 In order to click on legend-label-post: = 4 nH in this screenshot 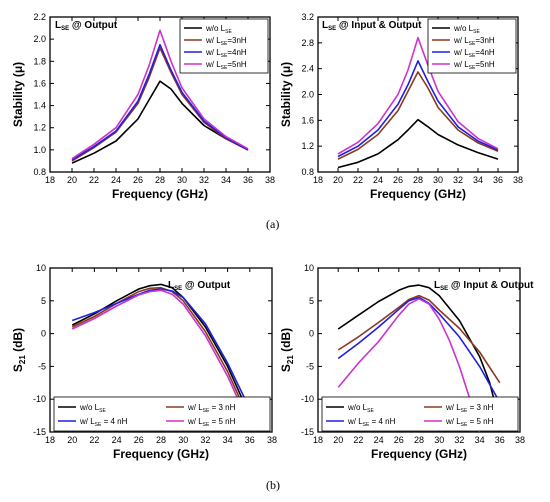, I will do `click(114, 421)`.